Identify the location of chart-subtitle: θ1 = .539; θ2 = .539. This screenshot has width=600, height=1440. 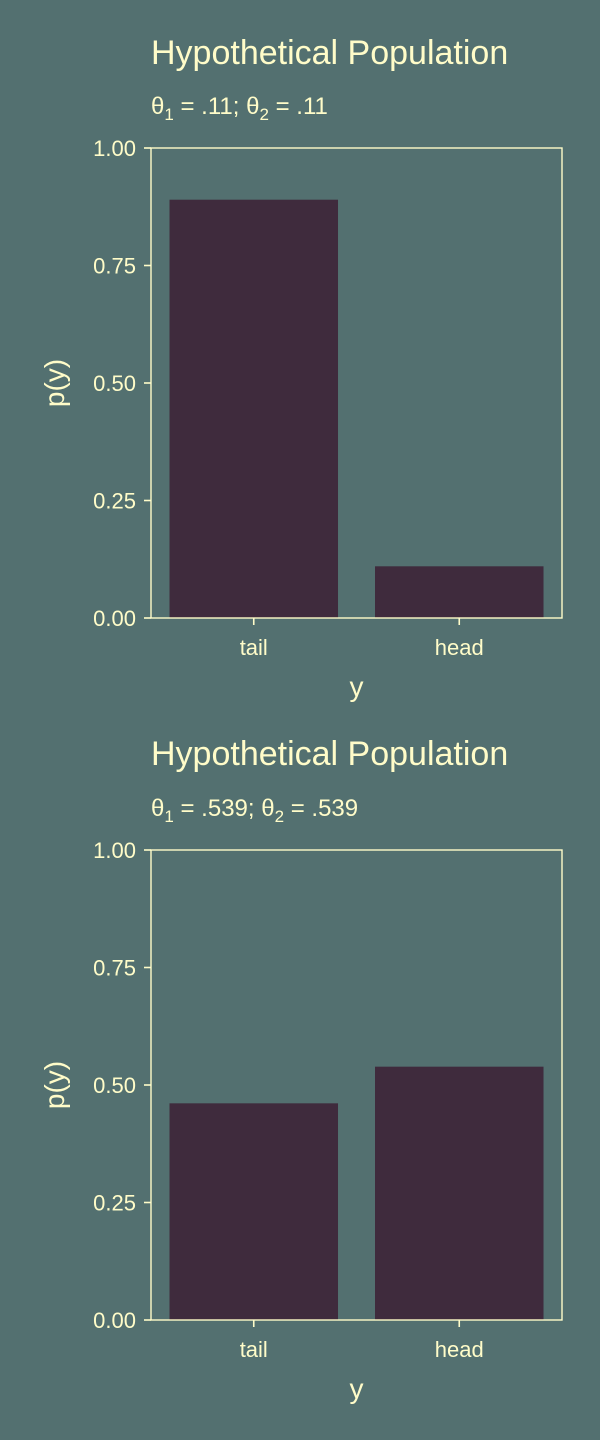
(254, 810).